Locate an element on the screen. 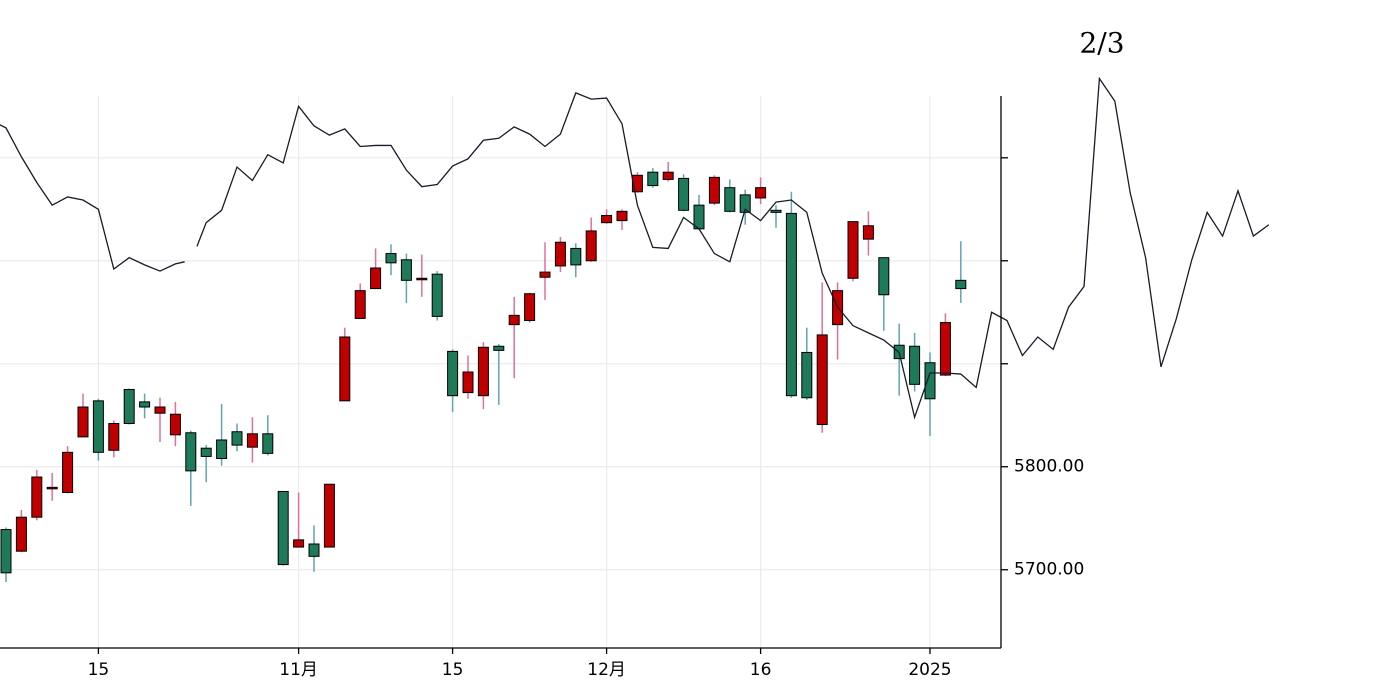  y-tick-label: 5800.00 is located at coordinates (1049, 467).